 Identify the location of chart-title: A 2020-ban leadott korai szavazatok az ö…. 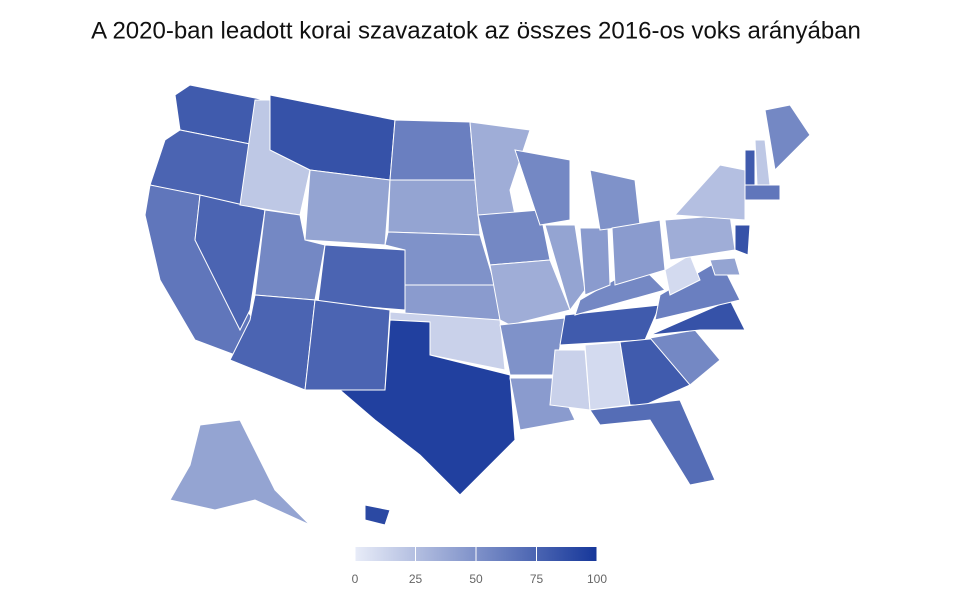
(476, 30).